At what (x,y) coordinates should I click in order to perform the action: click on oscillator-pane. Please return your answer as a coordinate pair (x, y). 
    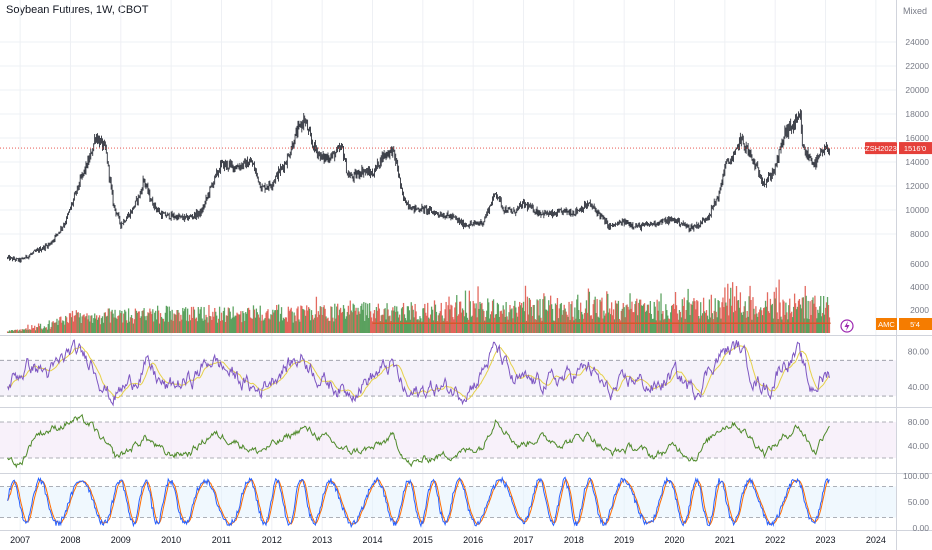
    Looking at the image, I should click on (418, 441).